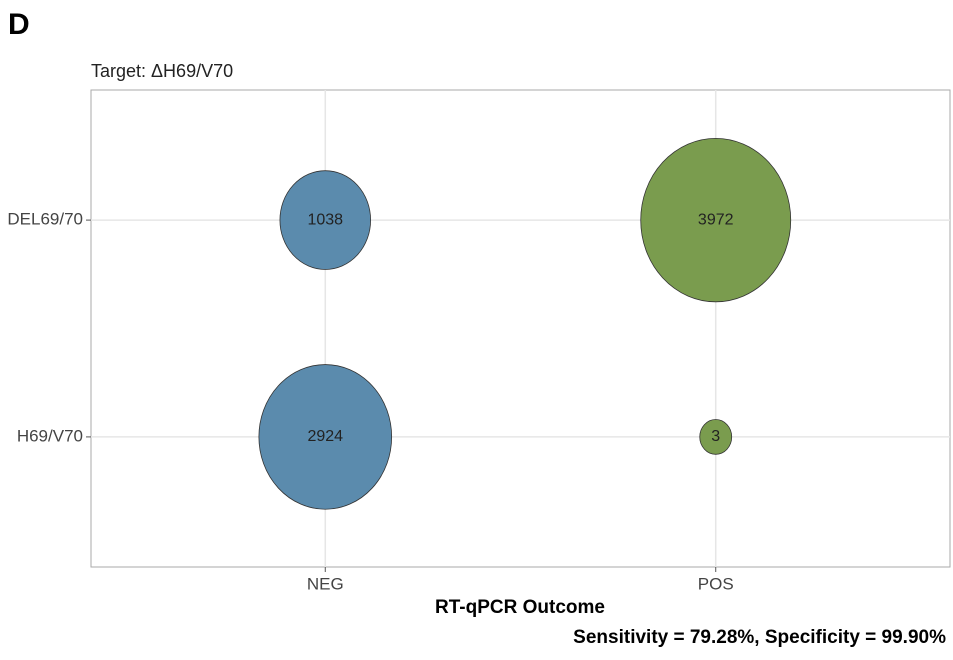 Image resolution: width=953 pixels, height=660 pixels. Describe the element at coordinates (162, 71) in the screenshot. I see `subtitle: Target: ΔH69/V70` at that location.